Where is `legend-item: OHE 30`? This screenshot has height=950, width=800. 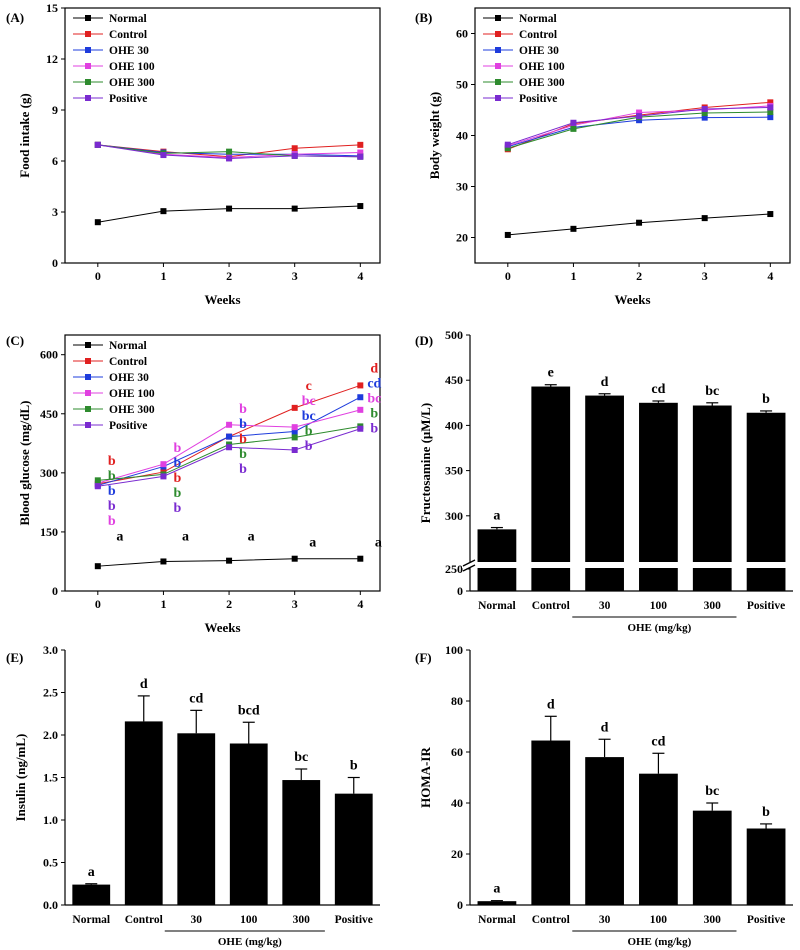 legend-item: OHE 30 is located at coordinates (521, 51).